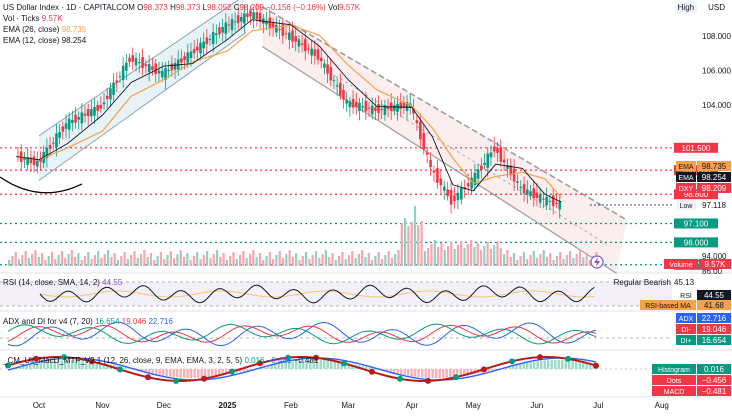  I want to click on symbol-title: US Dollar Index · 1D · CAPITALCOM, so click(69, 7).